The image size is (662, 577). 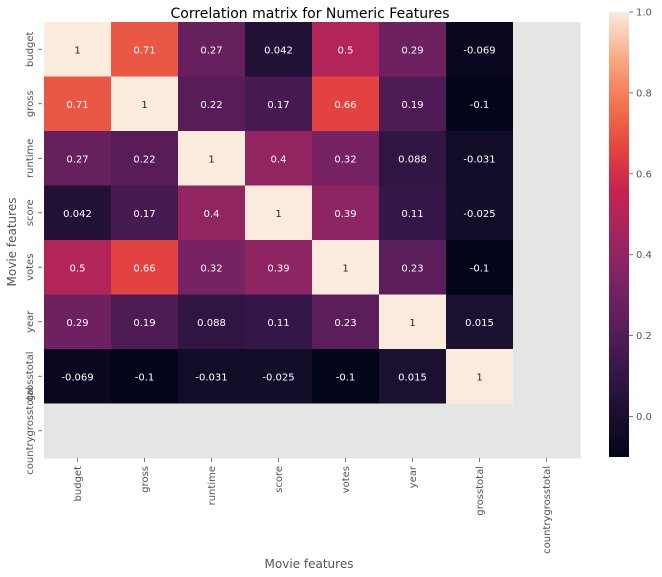 I want to click on y-tick-label: gross, so click(x=30, y=103).